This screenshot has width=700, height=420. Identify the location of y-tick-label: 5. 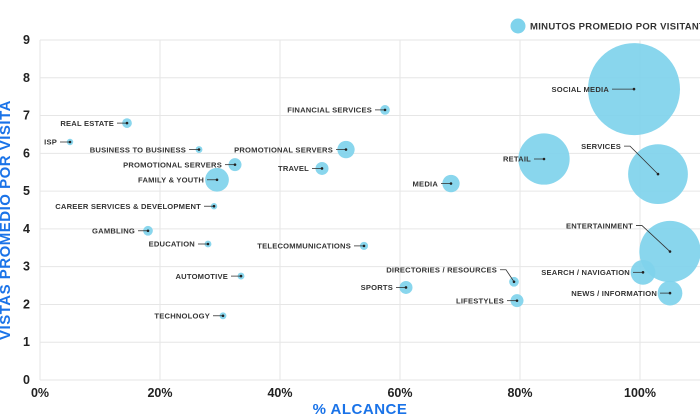
(26, 191).